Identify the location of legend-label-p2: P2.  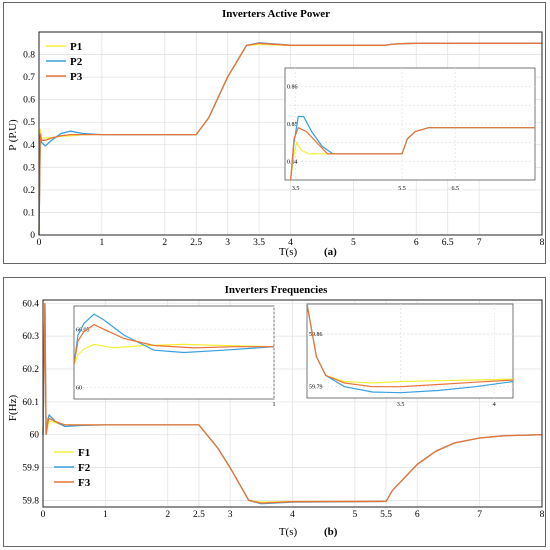
(76, 62).